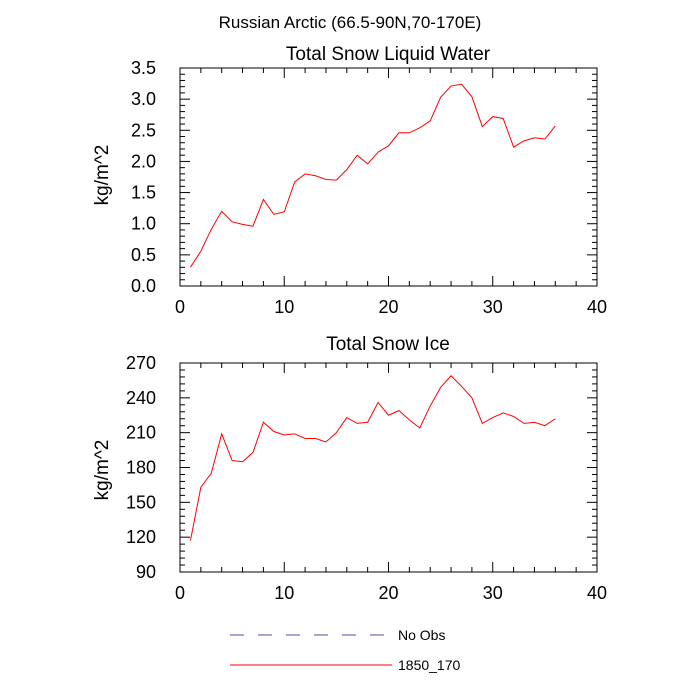  What do you see at coordinates (143, 130) in the screenshot?
I see `y-tick-label: 2.5` at bounding box center [143, 130].